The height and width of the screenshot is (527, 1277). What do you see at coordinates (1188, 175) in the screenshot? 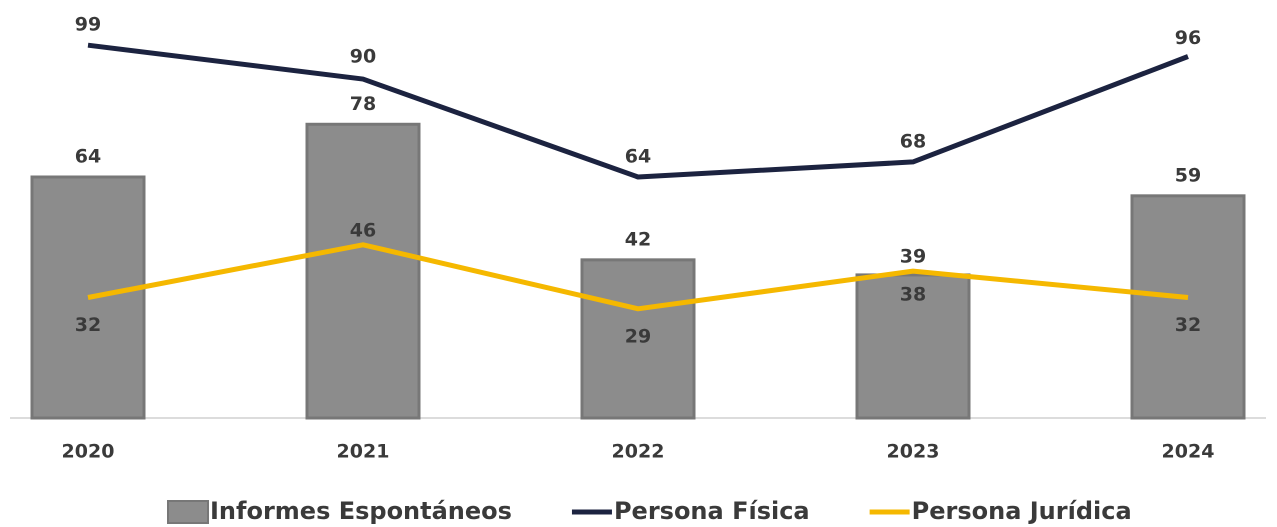
I see `bar-value-label: 59` at bounding box center [1188, 175].